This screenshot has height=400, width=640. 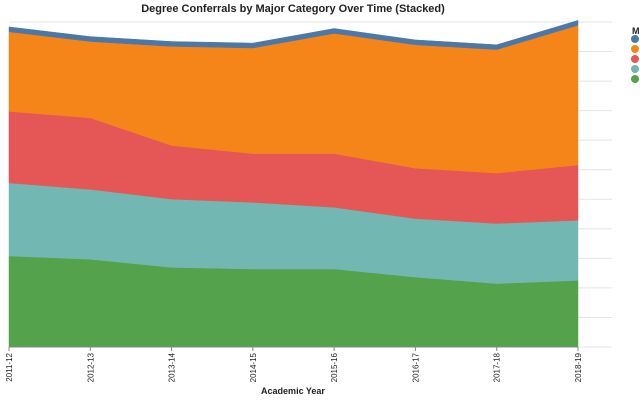 I want to click on x-tick-label: 2017-18, so click(x=497, y=367).